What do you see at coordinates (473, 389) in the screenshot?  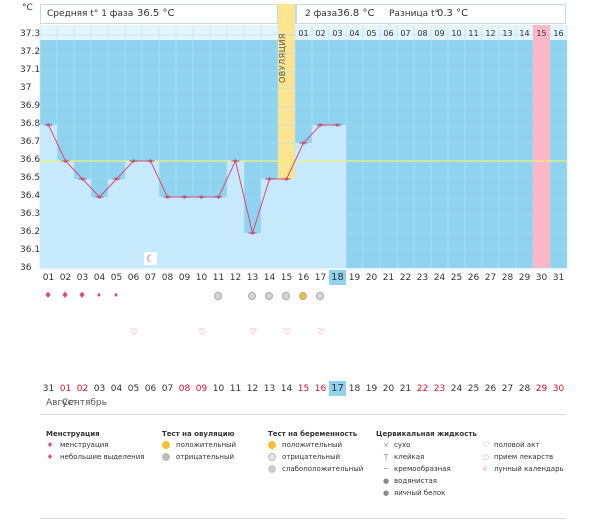 I see `date-label: 25` at bounding box center [473, 389].